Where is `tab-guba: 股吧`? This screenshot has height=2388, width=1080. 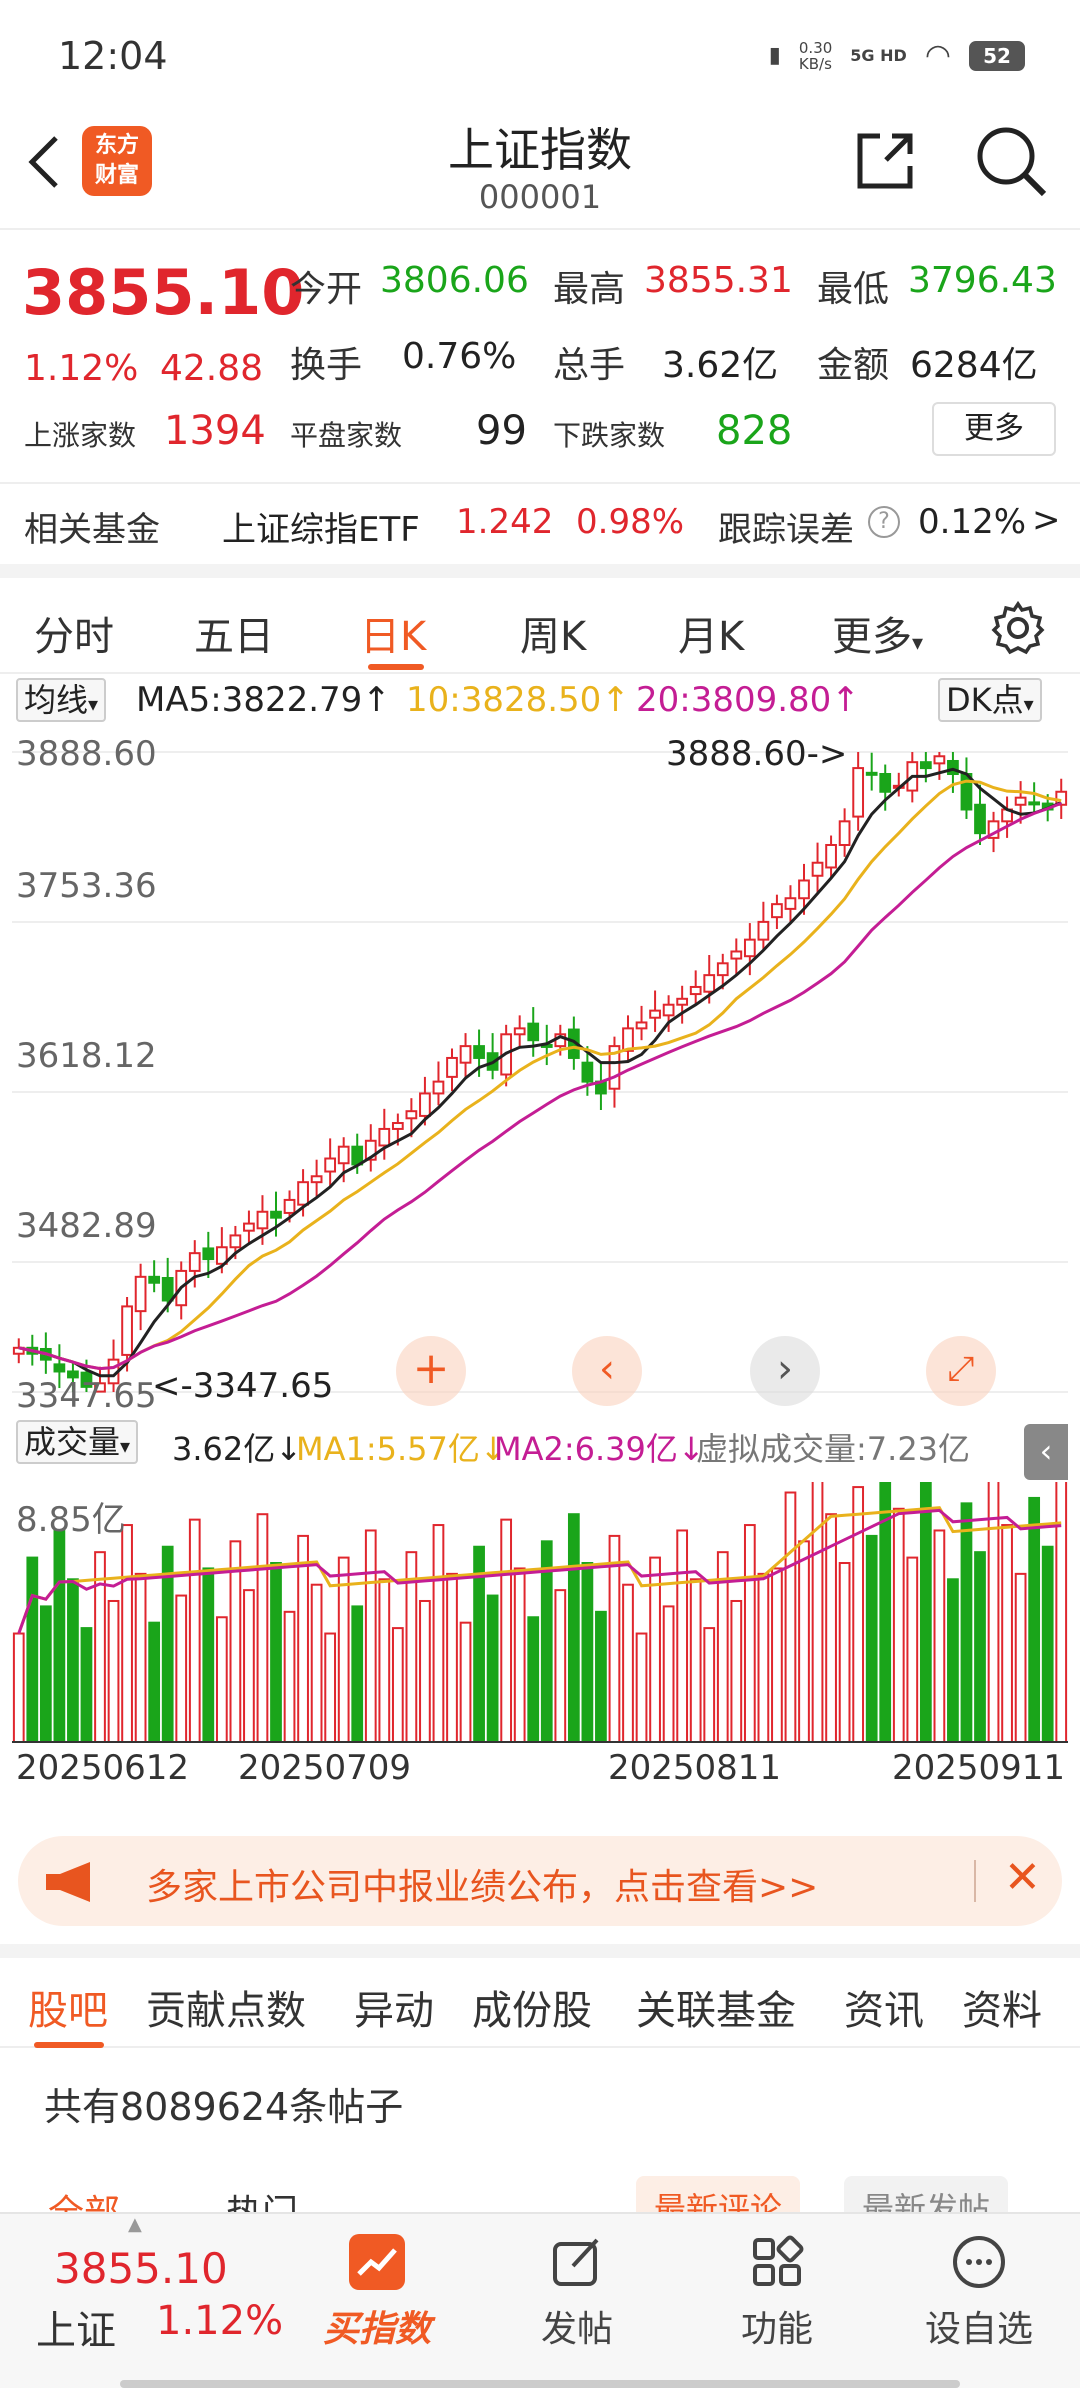
tab-guba: 股吧 is located at coordinates (68, 2011).